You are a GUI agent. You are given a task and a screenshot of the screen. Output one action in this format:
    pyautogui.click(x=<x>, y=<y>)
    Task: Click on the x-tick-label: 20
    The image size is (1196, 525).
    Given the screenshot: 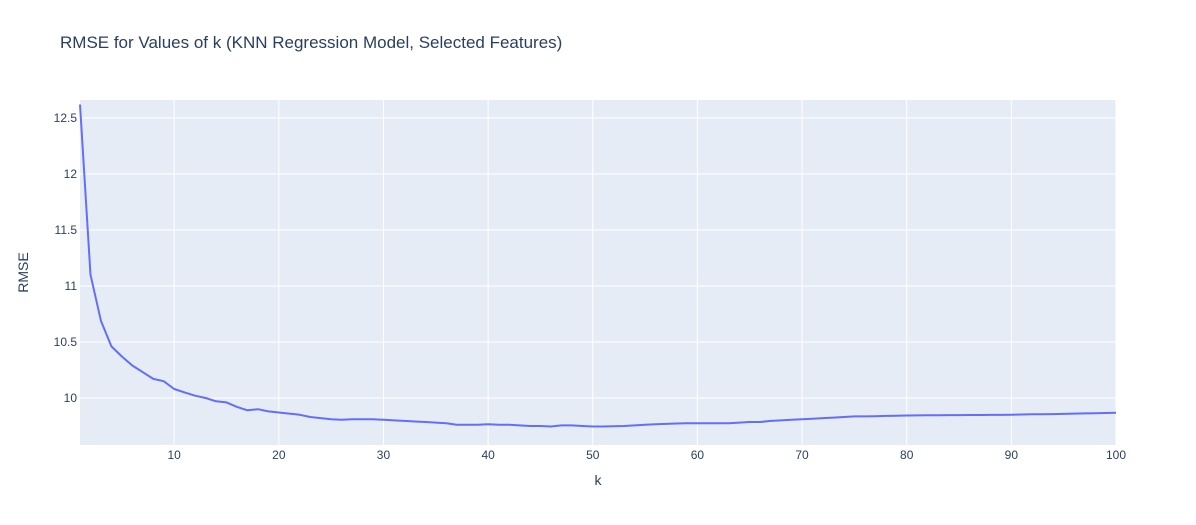 What is the action you would take?
    pyautogui.click(x=279, y=455)
    